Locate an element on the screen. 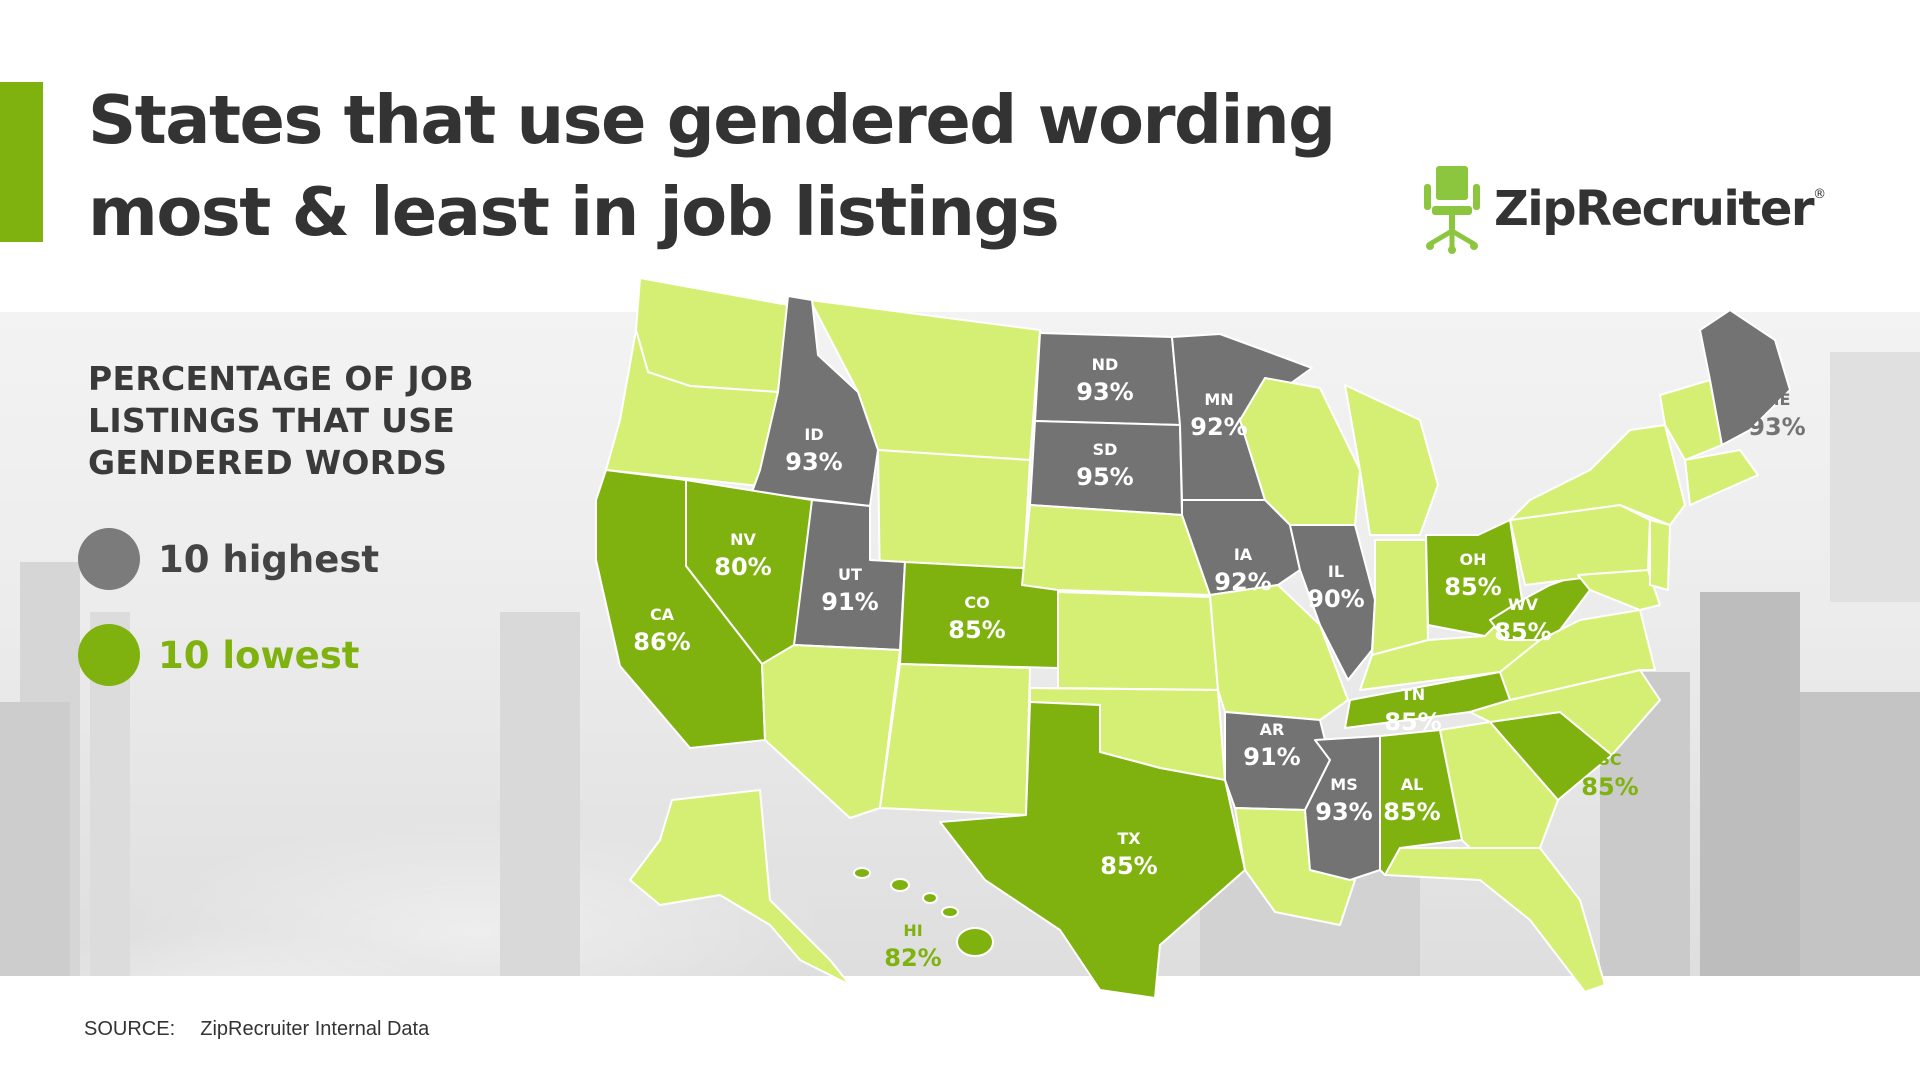 The width and height of the screenshot is (1920, 1080). state-value-ms: 93% is located at coordinates (1343, 812).